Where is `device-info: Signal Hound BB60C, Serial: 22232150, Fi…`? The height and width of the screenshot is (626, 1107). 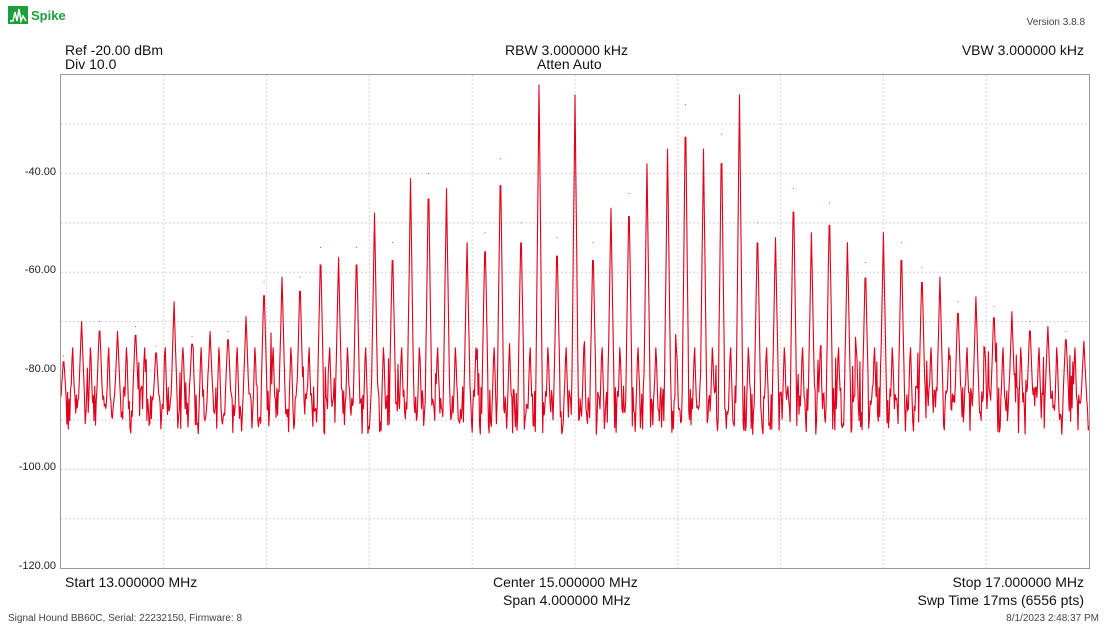 device-info: Signal Hound BB60C, Serial: 22232150, Fi… is located at coordinates (125, 618).